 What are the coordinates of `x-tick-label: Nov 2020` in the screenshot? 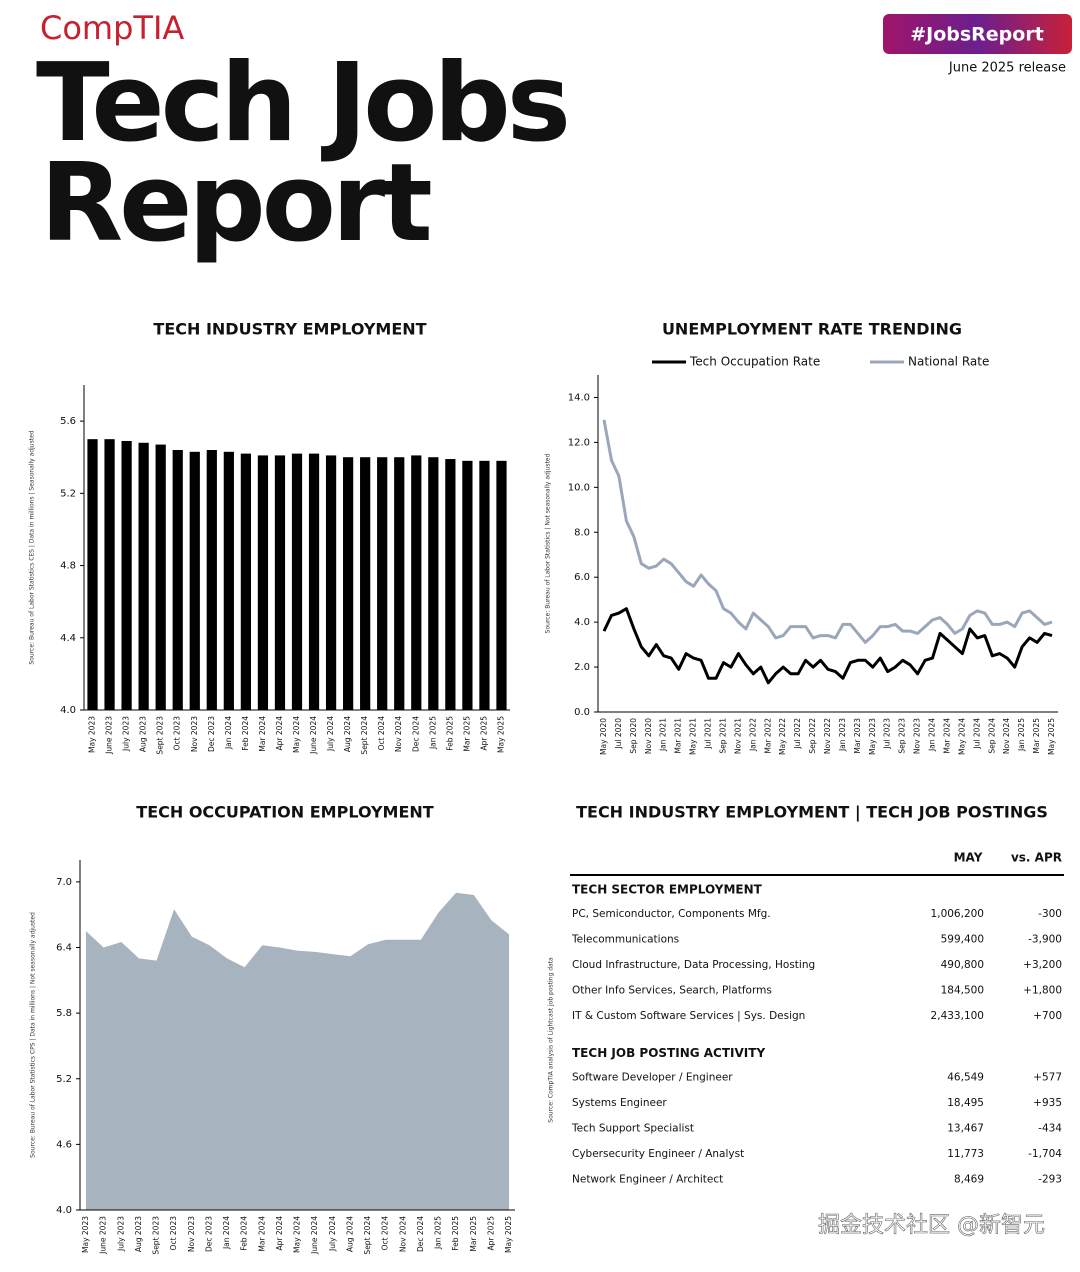 It's located at (648, 736).